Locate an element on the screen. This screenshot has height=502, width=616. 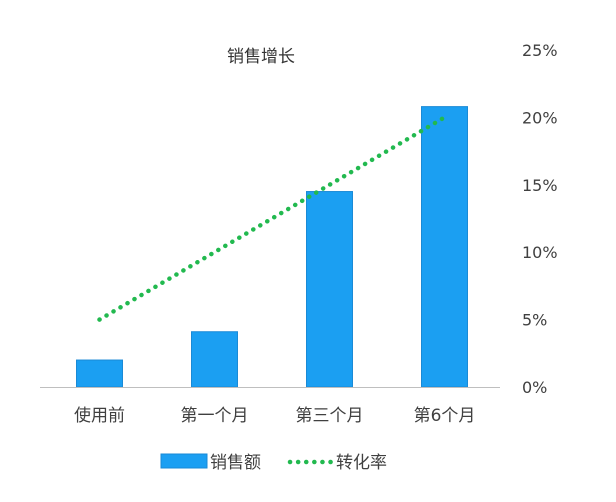
y-tick-label-2: 10% is located at coordinates (540, 252).